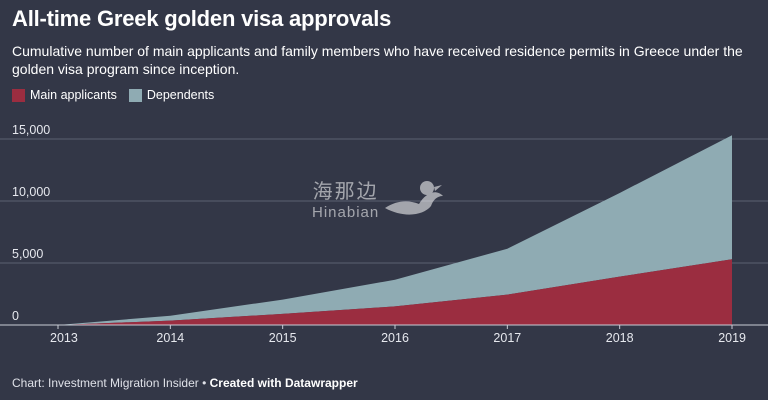 The width and height of the screenshot is (768, 400). I want to click on y-tick-label: 5,000, so click(27, 254).